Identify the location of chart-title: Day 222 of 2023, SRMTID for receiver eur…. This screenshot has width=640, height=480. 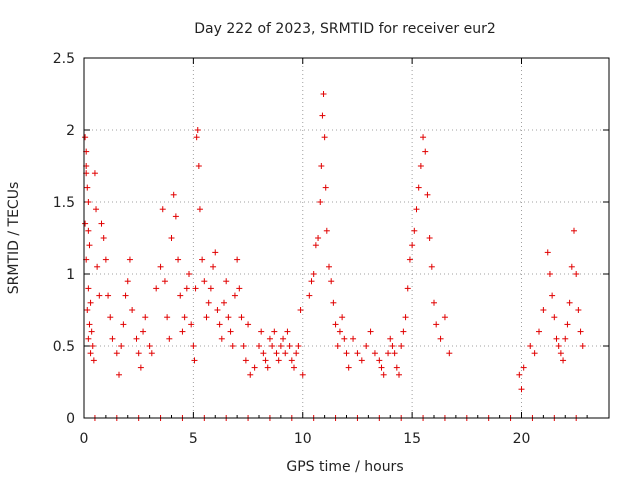
(345, 29).